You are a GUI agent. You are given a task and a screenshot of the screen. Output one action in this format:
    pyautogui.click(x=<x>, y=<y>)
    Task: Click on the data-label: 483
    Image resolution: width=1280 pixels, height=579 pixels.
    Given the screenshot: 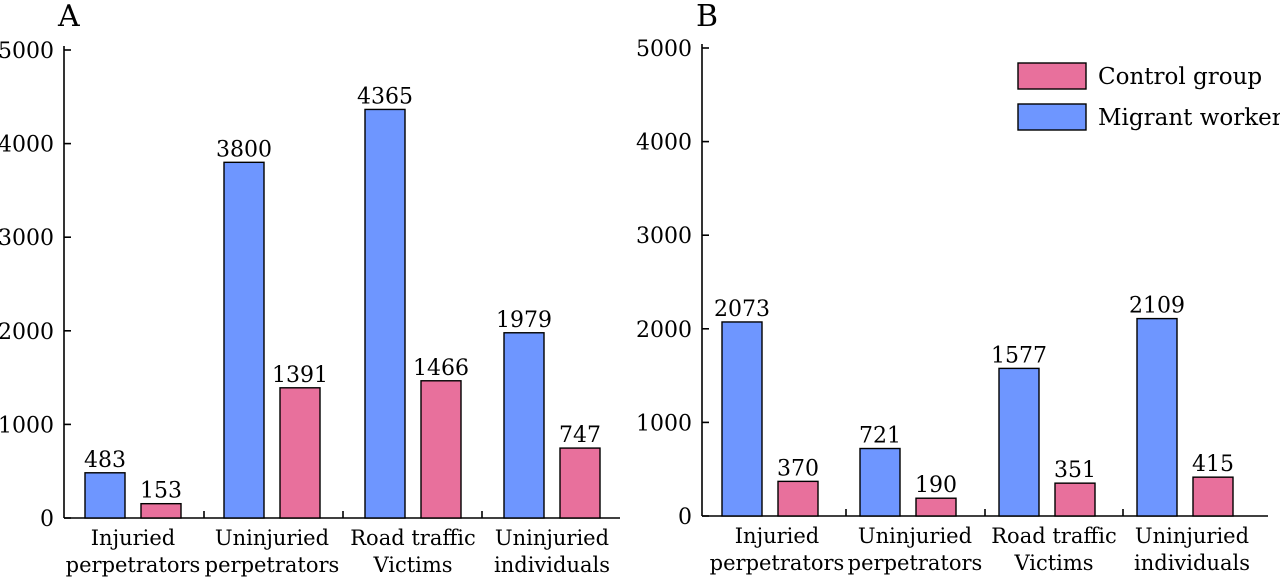 What is the action you would take?
    pyautogui.click(x=105, y=460)
    